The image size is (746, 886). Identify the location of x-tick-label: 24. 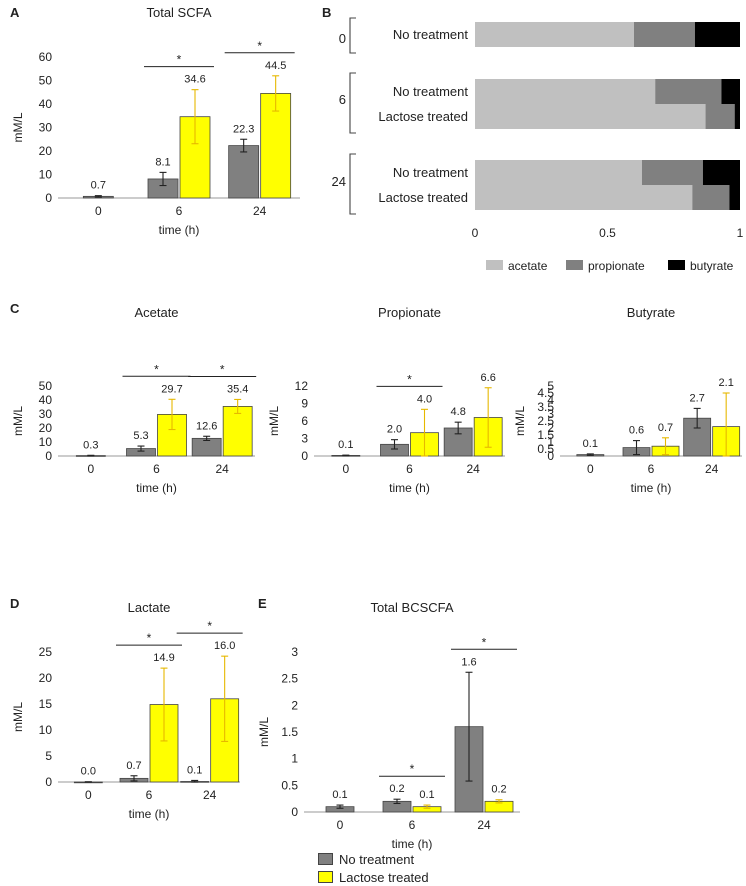
(260, 211).